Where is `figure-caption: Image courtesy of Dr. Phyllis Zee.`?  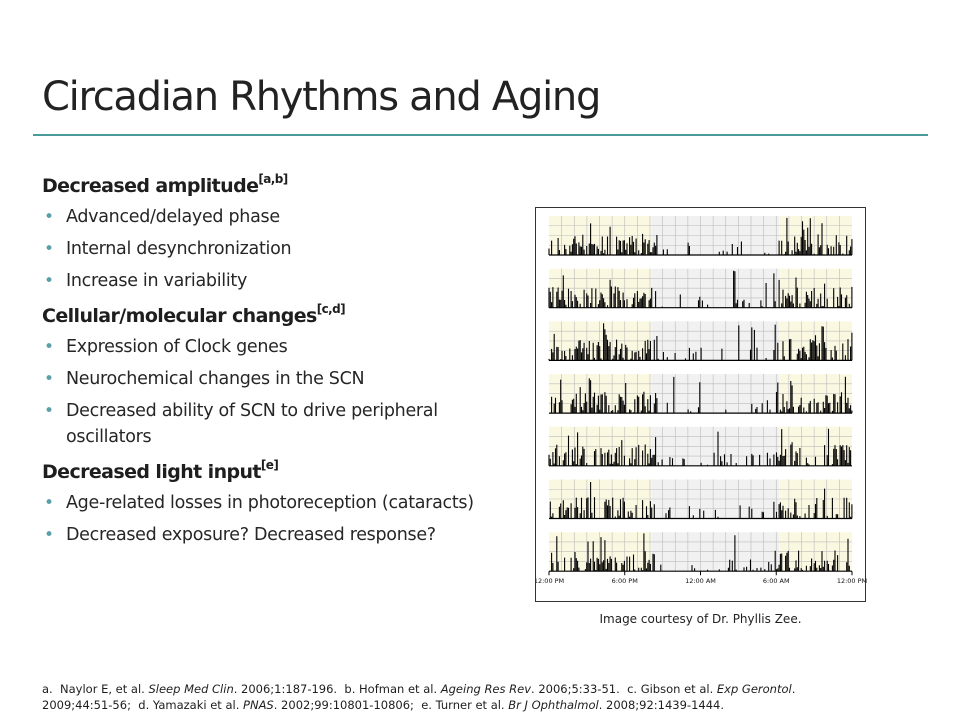
figure-caption: Image courtesy of Dr. Phyllis Zee. is located at coordinates (700, 619).